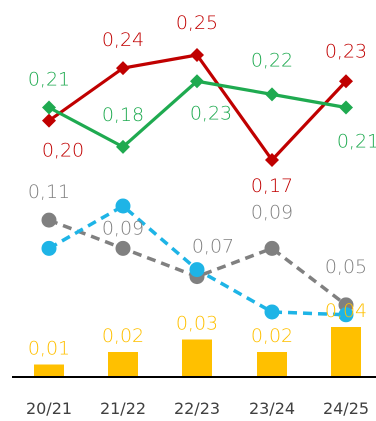 The height and width of the screenshot is (421, 376). Describe the element at coordinates (346, 51) in the screenshot. I see `data-label-0-24/25: 0,23` at that location.